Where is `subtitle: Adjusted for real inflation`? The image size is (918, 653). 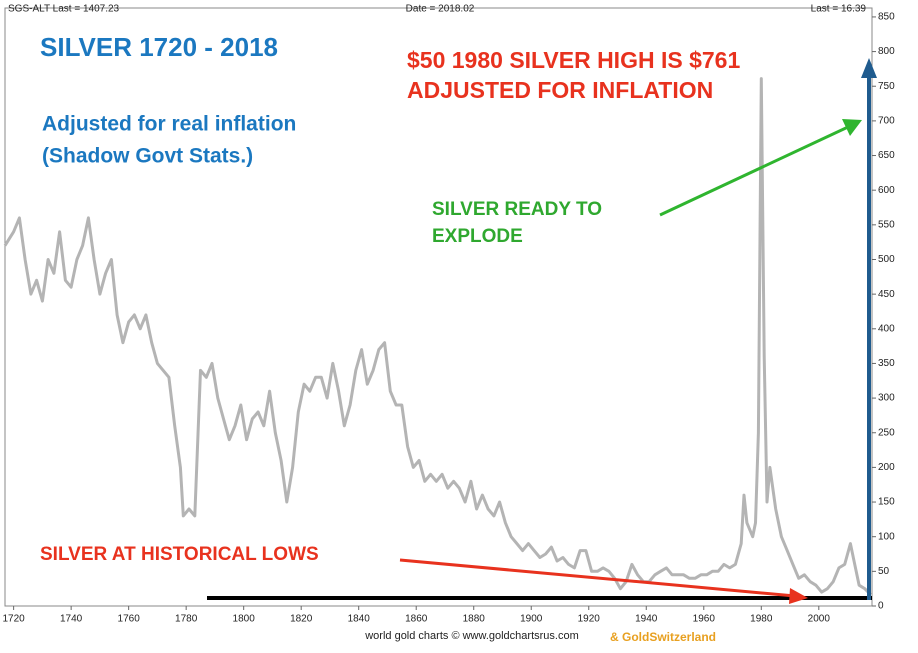 subtitle: Adjusted for real inflation is located at coordinates (169, 124).